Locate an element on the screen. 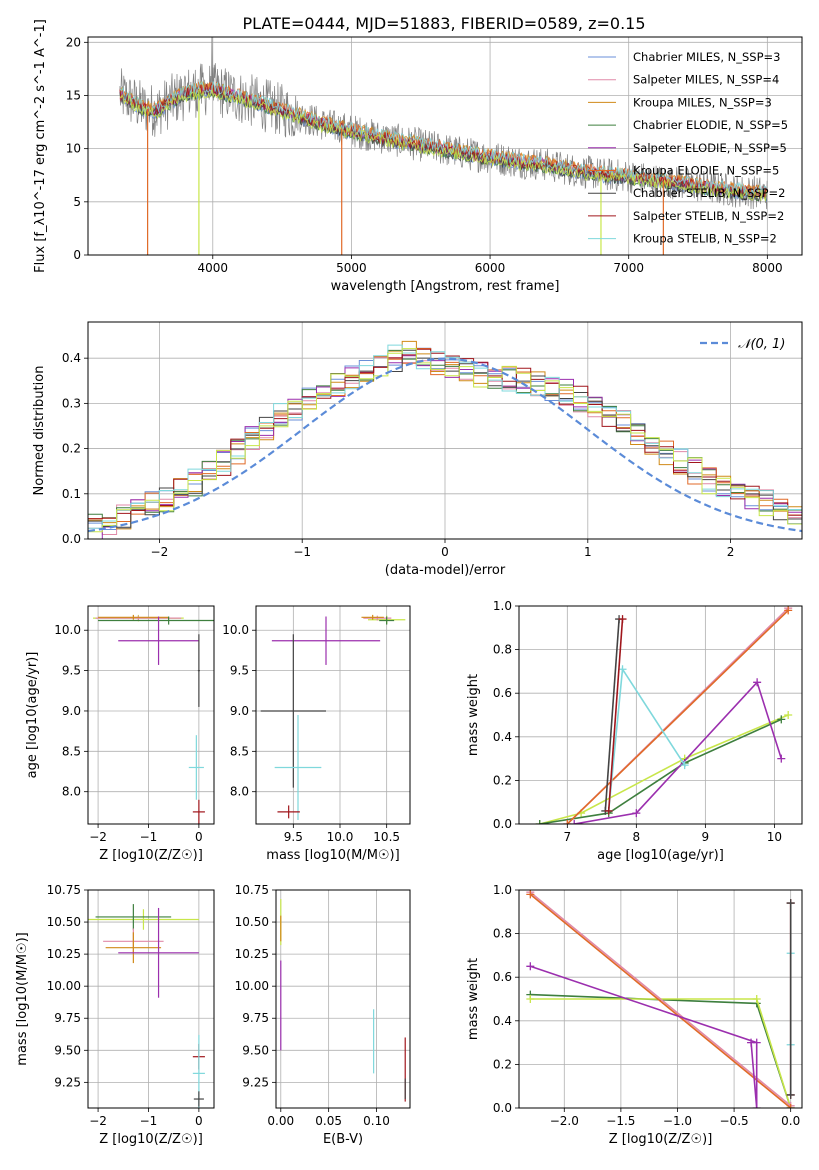 Image resolution: width=819 pixels, height=1170 pixels. mass-vs-ebv-ytick-label: 10.25 is located at coordinates (252, 954).